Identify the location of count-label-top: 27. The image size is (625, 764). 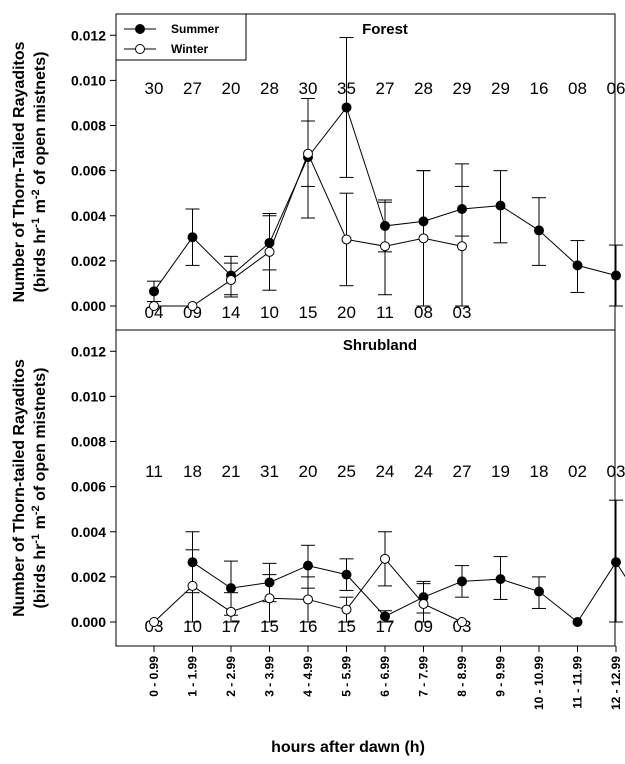
(385, 88).